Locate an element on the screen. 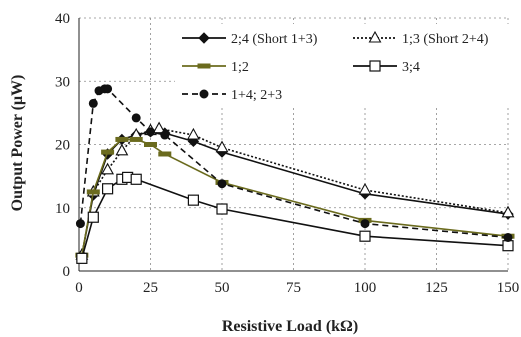 The image size is (521, 337). legend-label: 1;3 (Short 2+4) is located at coordinates (445, 39).